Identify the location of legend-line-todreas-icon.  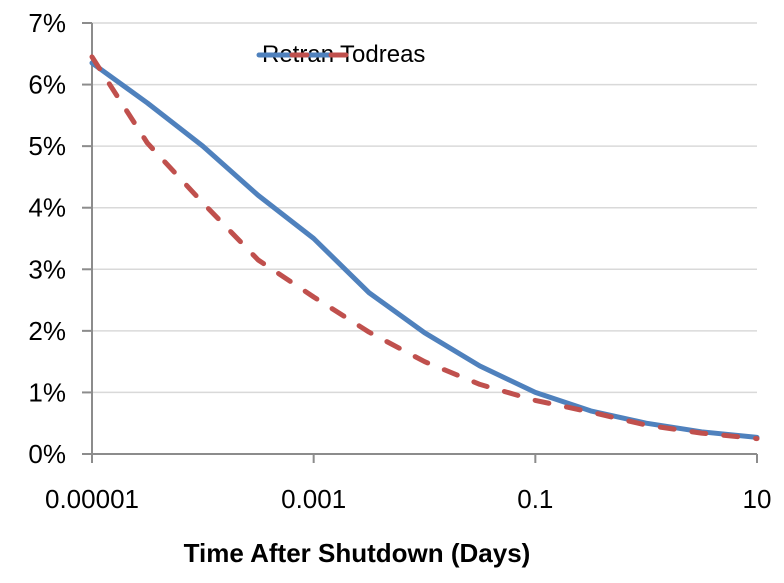
(321, 55).